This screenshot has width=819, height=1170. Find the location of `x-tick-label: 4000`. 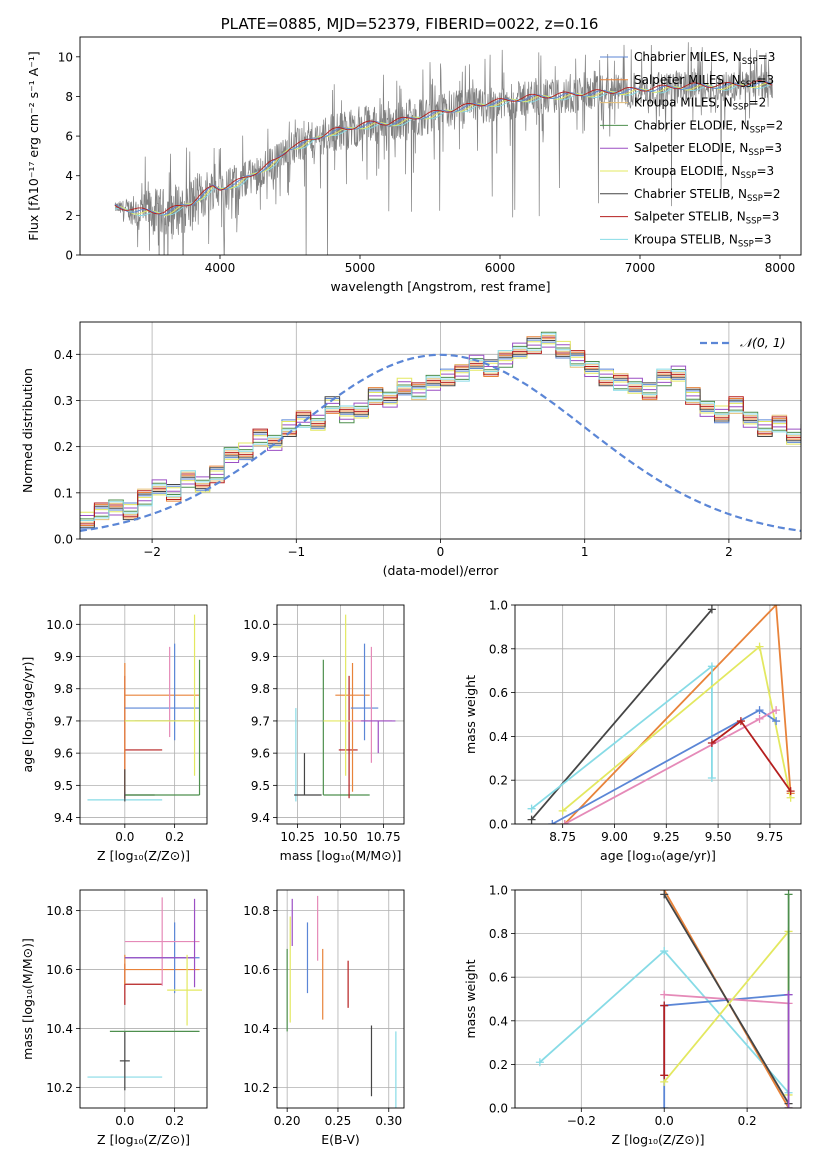

x-tick-label: 4000 is located at coordinates (220, 268).